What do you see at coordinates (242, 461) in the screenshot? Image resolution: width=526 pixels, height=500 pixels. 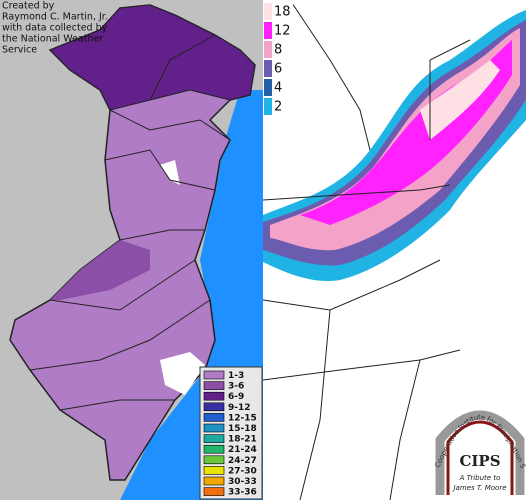 I see `legend-label: 24-27` at bounding box center [242, 461].